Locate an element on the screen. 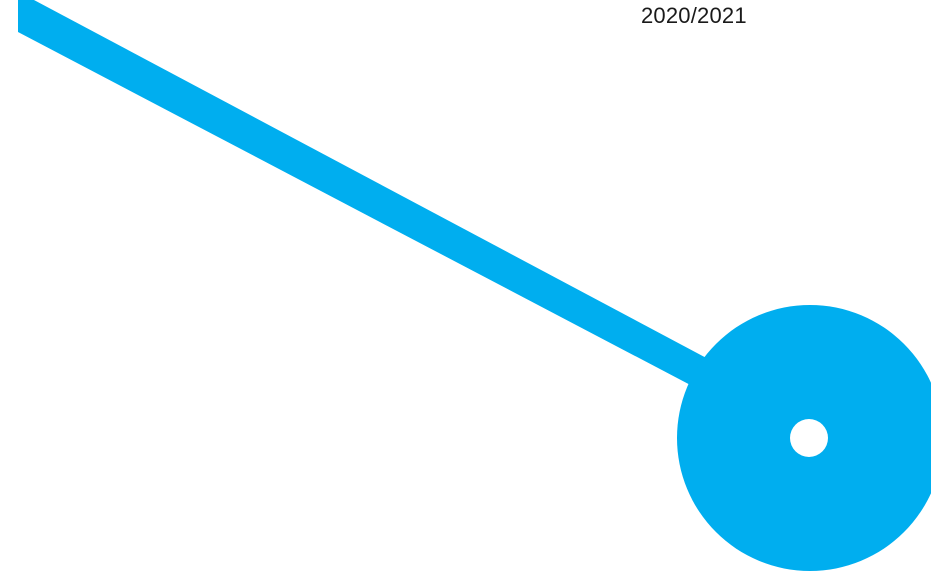  pin-hole is located at coordinates (809, 438).